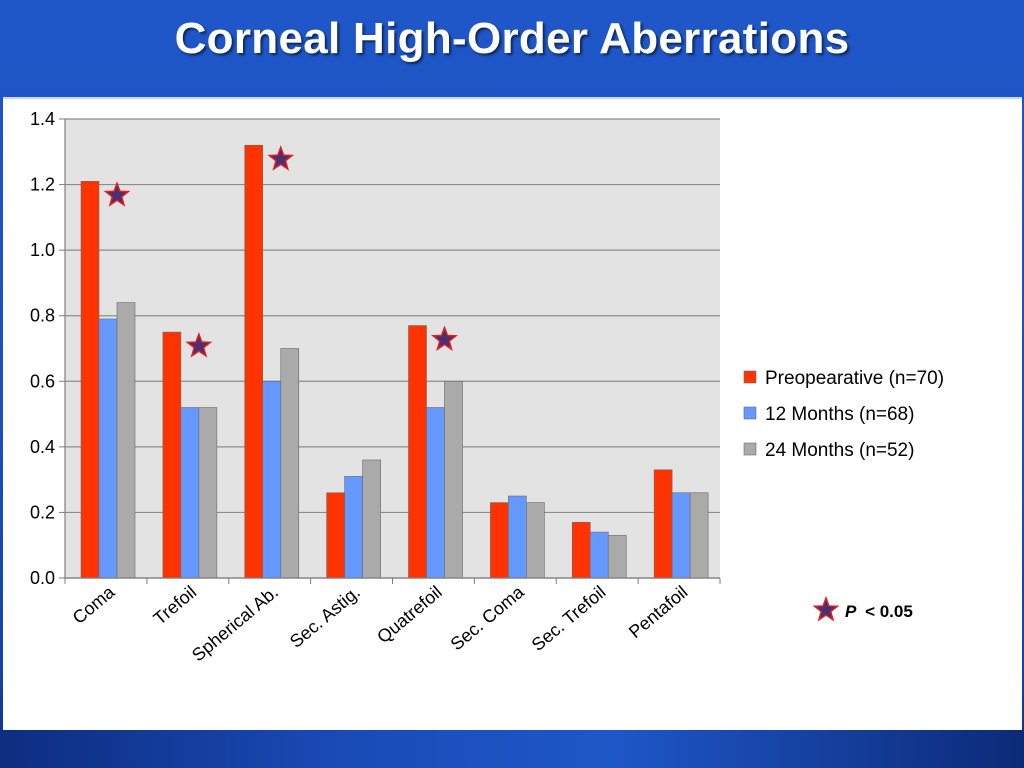 Image resolution: width=1024 pixels, height=768 pixels. What do you see at coordinates (851, 611) in the screenshot?
I see `p-symbol: P` at bounding box center [851, 611].